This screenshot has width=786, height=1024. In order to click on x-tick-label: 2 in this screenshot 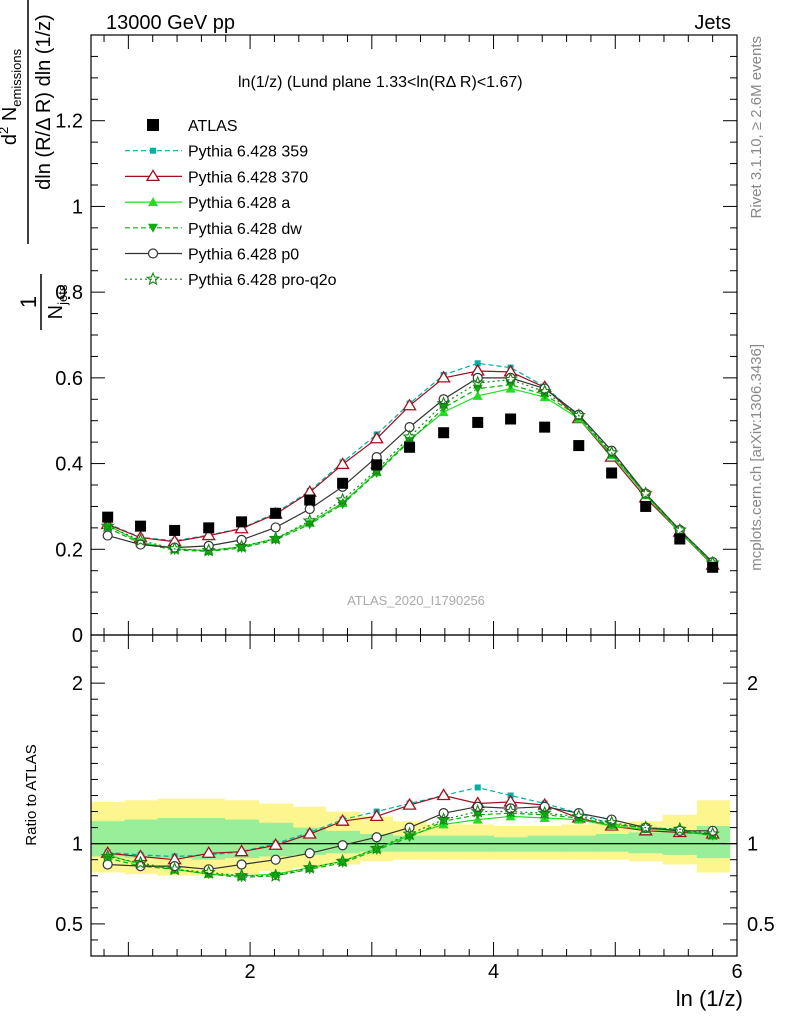, I will do `click(250, 972)`.